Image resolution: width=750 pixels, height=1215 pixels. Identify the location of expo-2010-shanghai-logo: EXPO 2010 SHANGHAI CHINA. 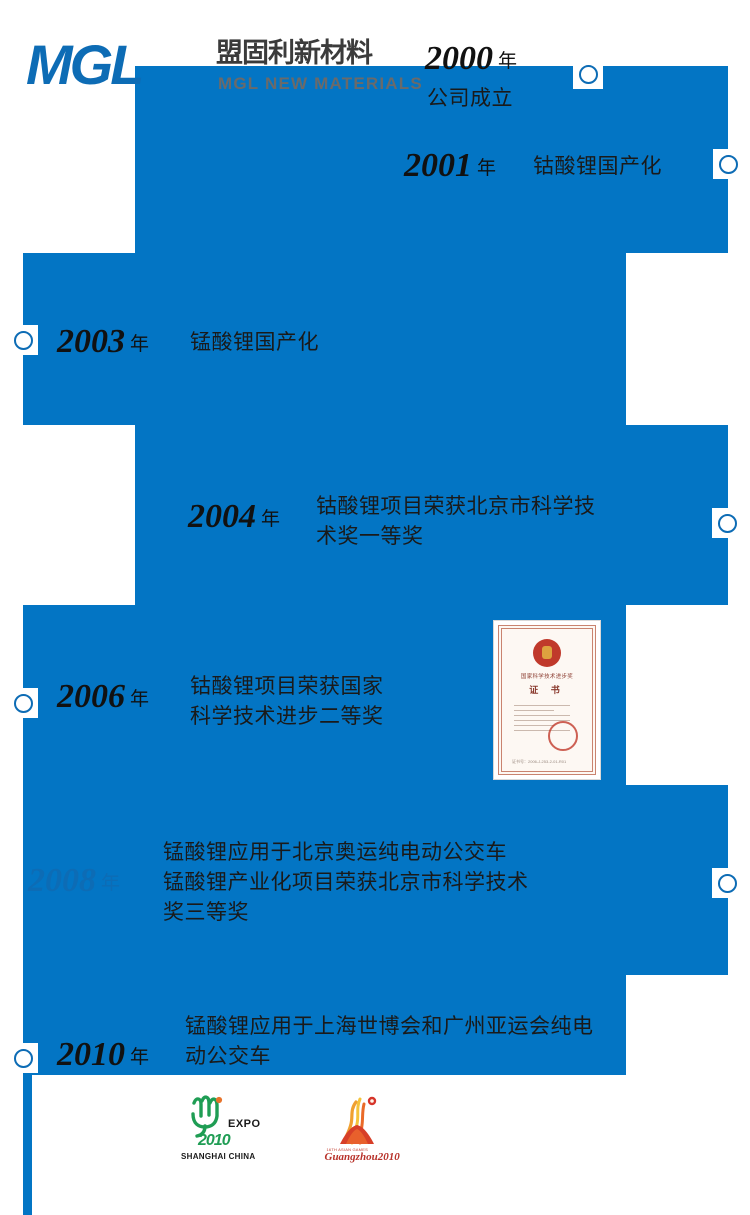
(226, 1132).